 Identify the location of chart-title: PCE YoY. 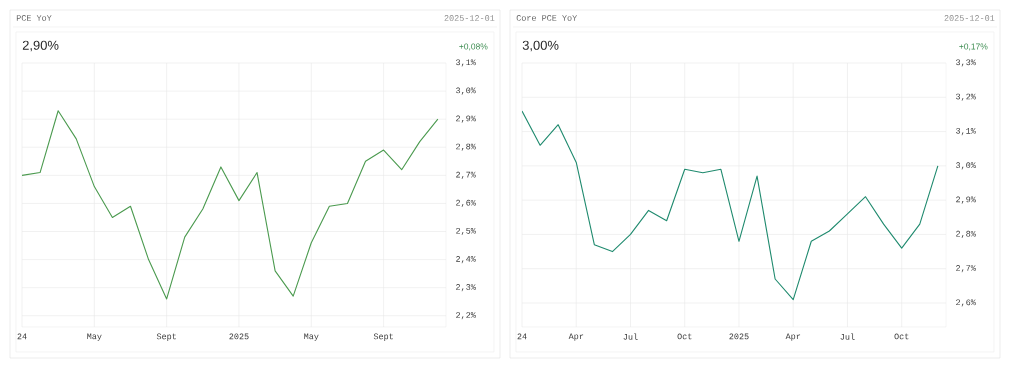
(34, 18).